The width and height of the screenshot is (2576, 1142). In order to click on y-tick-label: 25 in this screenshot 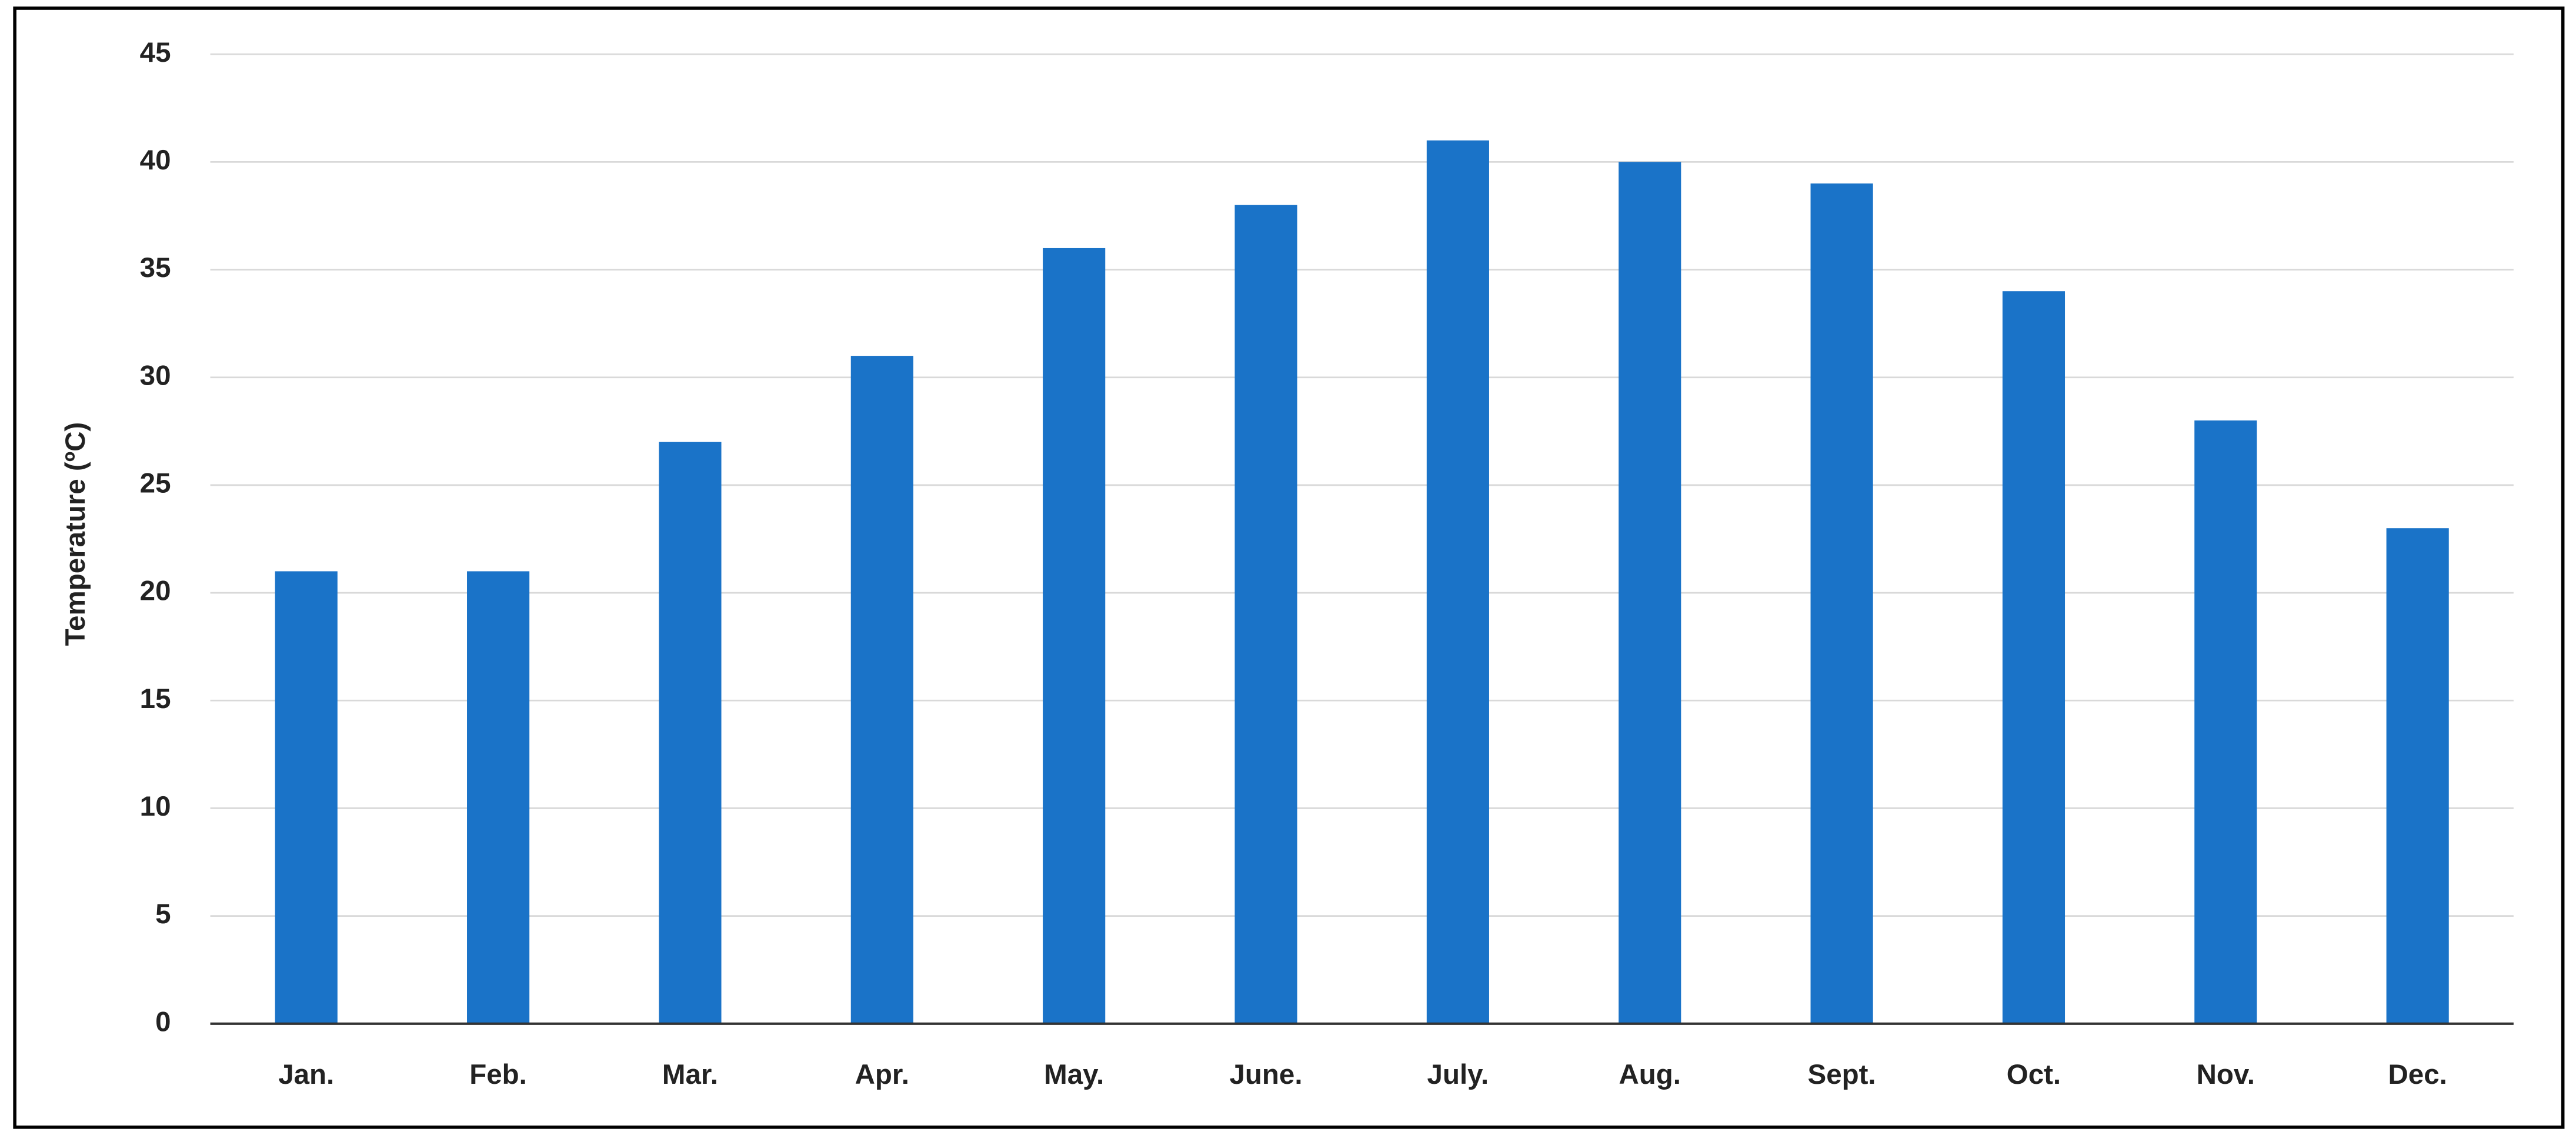, I will do `click(155, 483)`.